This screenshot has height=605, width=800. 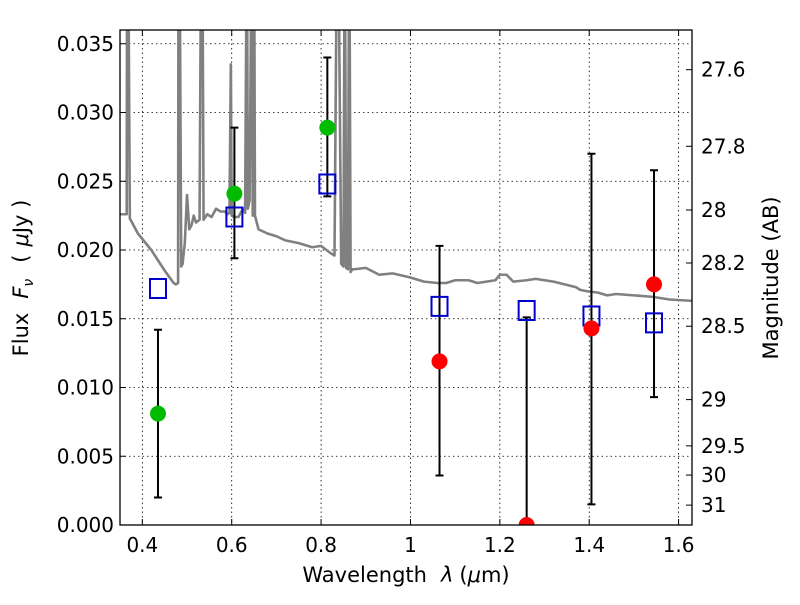 I want to click on right-axis-label: Magnitude (AB), so click(x=771, y=277).